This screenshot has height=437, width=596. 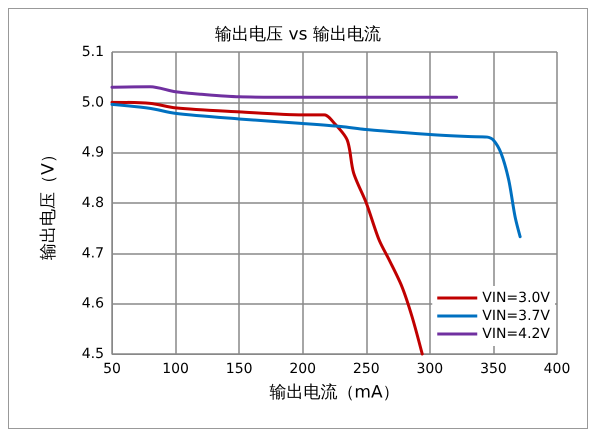 What do you see at coordinates (112, 369) in the screenshot?
I see `x-tick-label: 50` at bounding box center [112, 369].